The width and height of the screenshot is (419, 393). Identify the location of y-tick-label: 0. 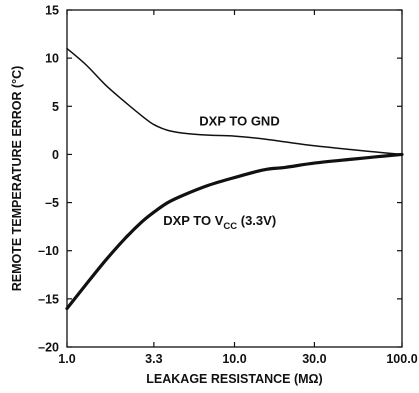
(55, 155).